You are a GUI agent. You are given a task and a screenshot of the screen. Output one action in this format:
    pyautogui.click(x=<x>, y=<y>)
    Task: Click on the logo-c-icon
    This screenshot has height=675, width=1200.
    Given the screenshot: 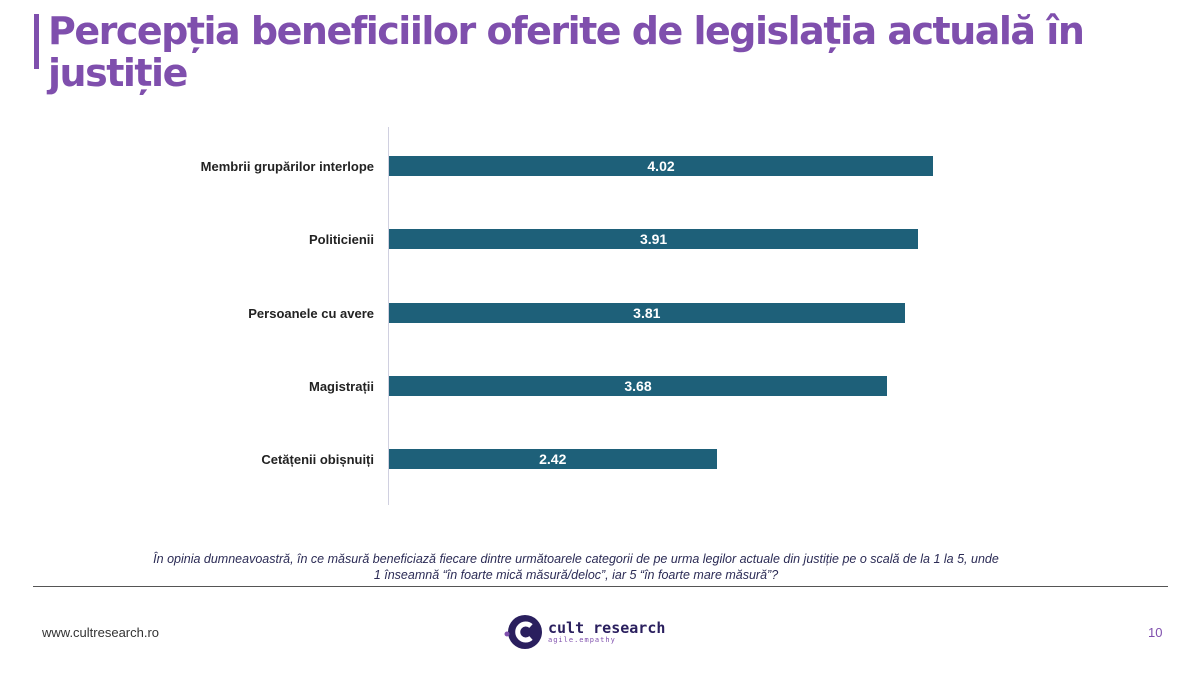 What is the action you would take?
    pyautogui.click(x=523, y=632)
    